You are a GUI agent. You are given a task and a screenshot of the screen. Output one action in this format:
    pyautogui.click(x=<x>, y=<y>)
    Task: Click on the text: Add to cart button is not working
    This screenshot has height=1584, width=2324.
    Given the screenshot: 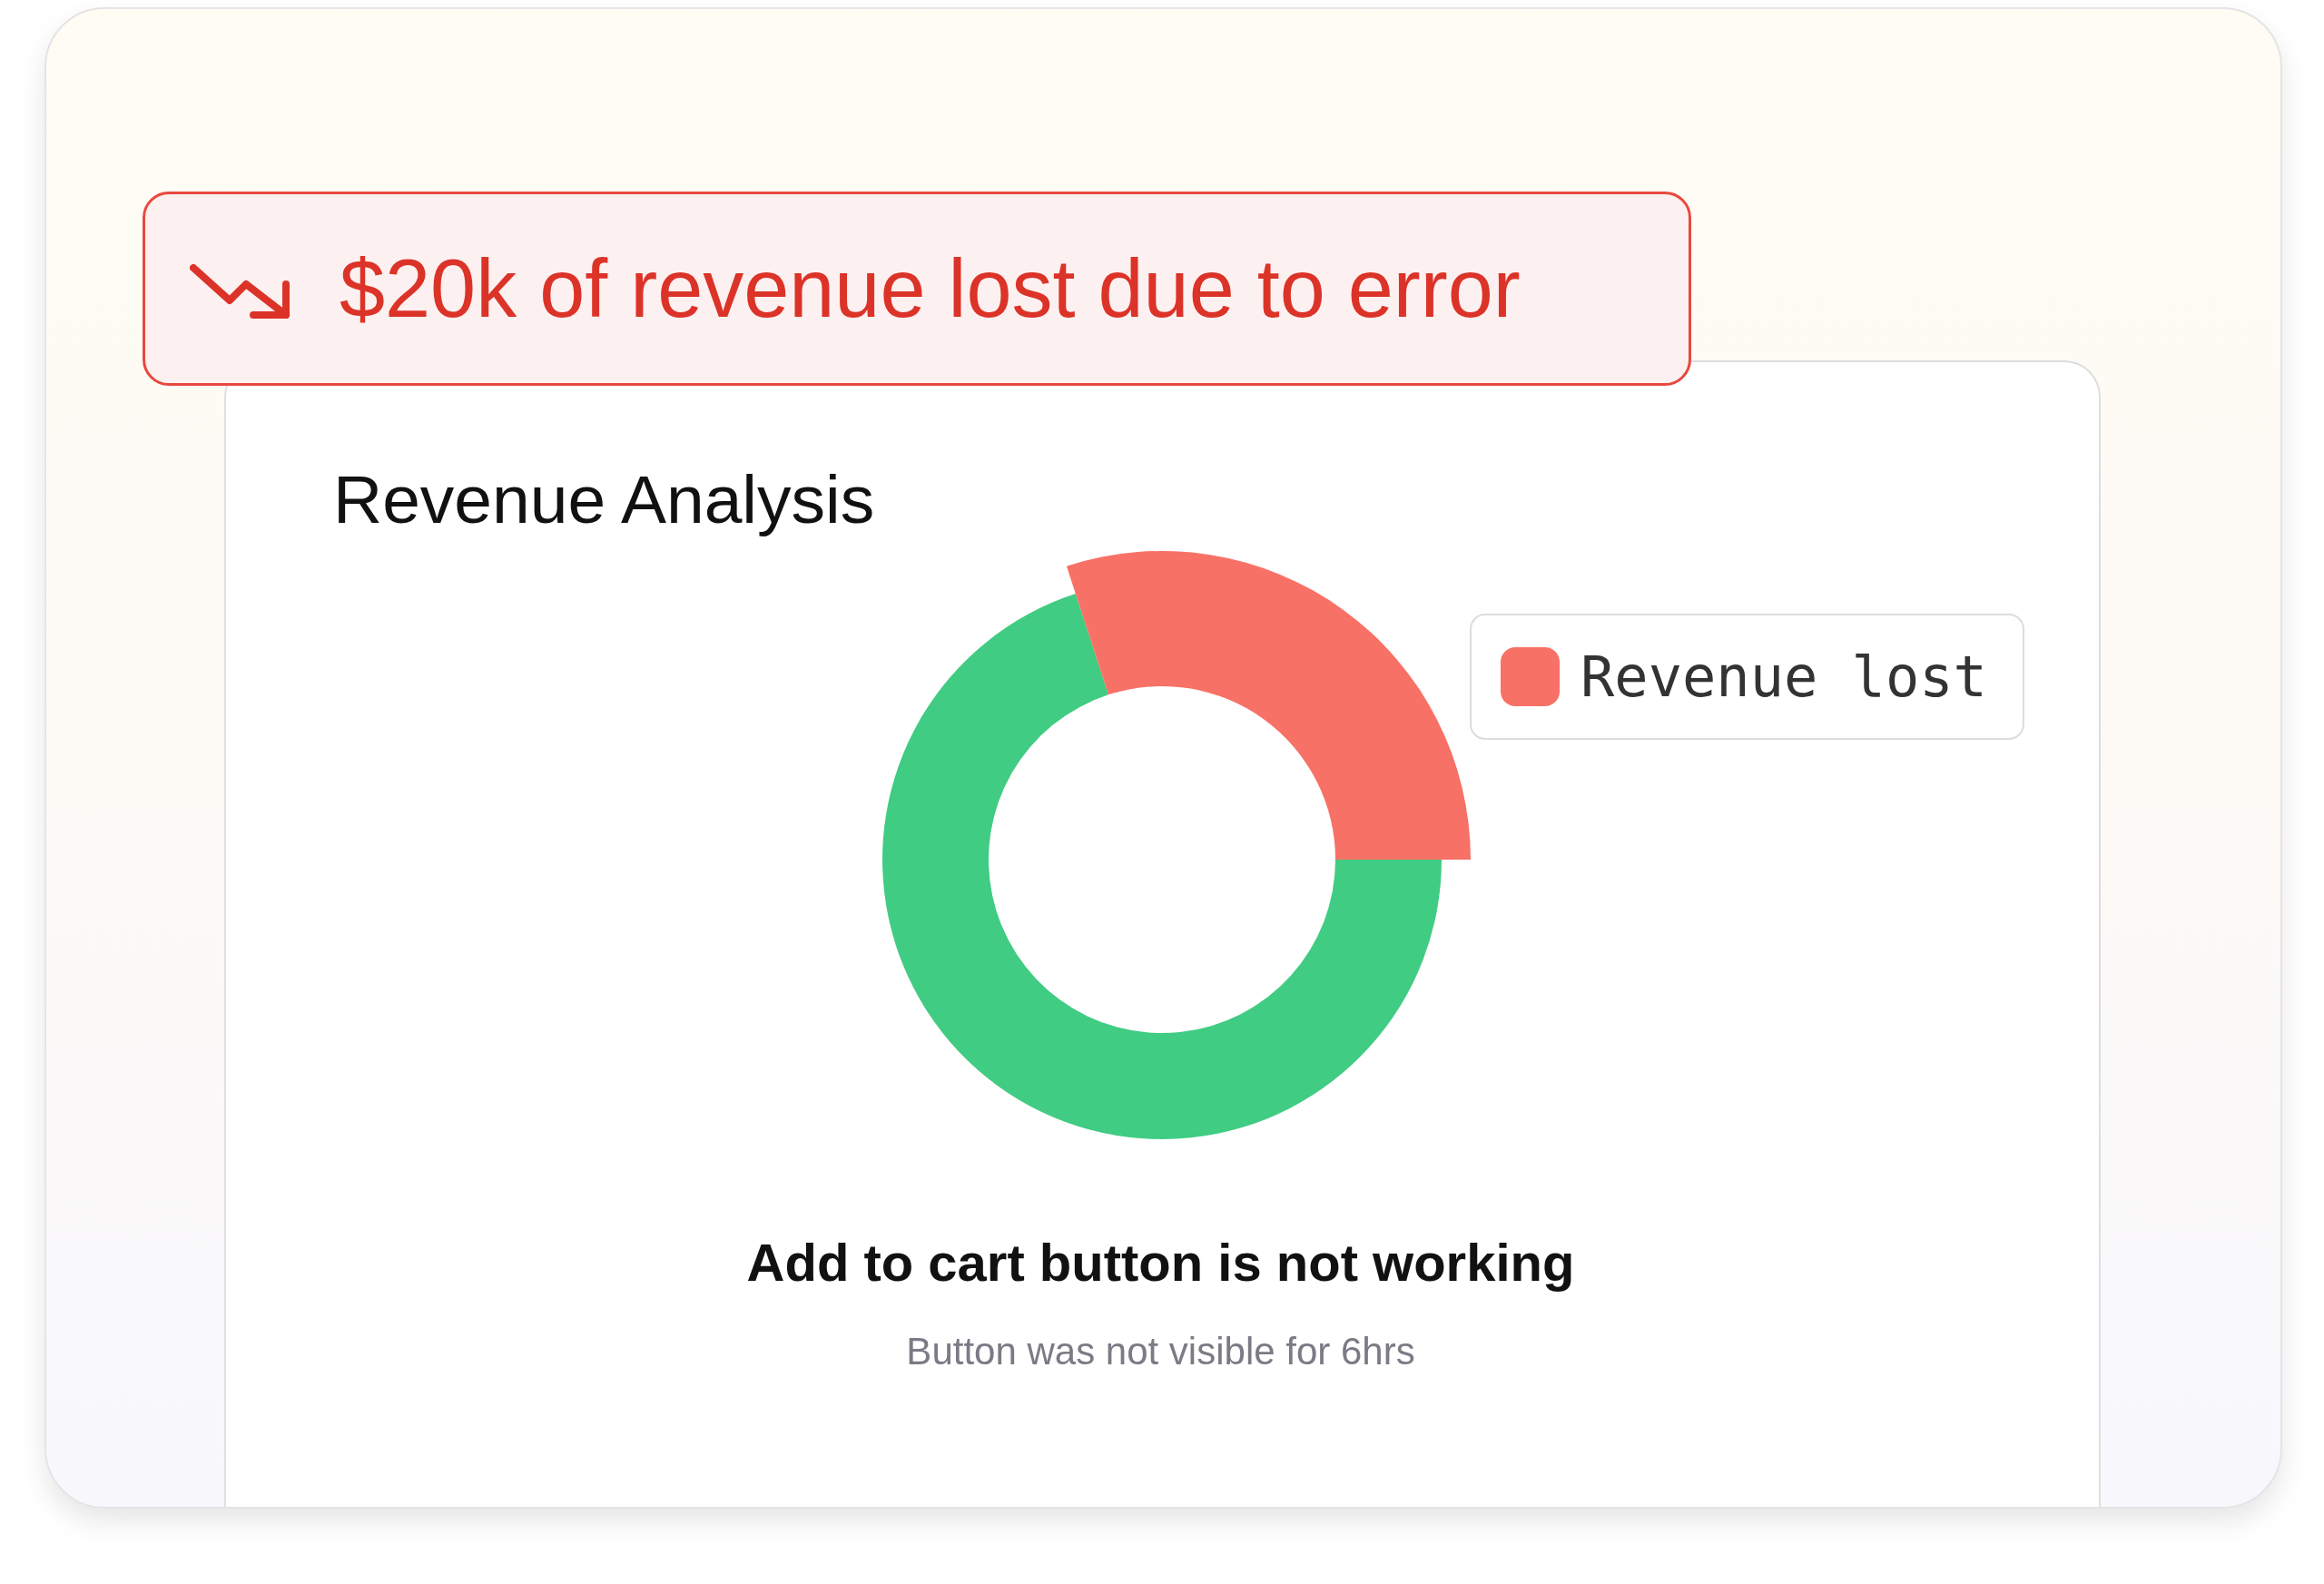 What is the action you would take?
    pyautogui.click(x=1160, y=1262)
    